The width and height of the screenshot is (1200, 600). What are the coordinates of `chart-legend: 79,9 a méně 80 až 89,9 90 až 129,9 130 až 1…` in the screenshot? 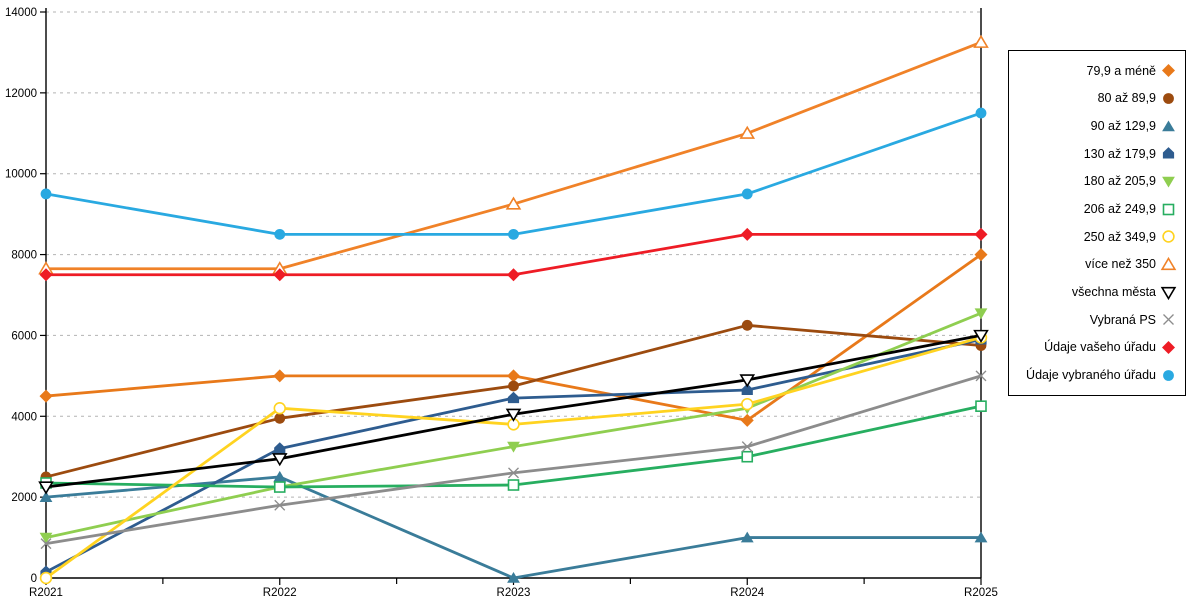 It's located at (1097, 223).